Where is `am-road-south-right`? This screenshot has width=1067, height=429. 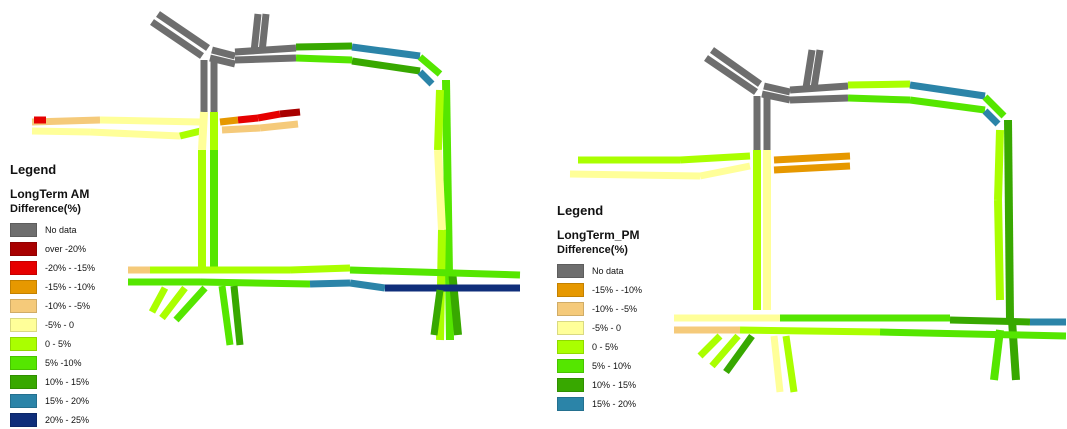
am-road-south-right is located at coordinates (437, 312).